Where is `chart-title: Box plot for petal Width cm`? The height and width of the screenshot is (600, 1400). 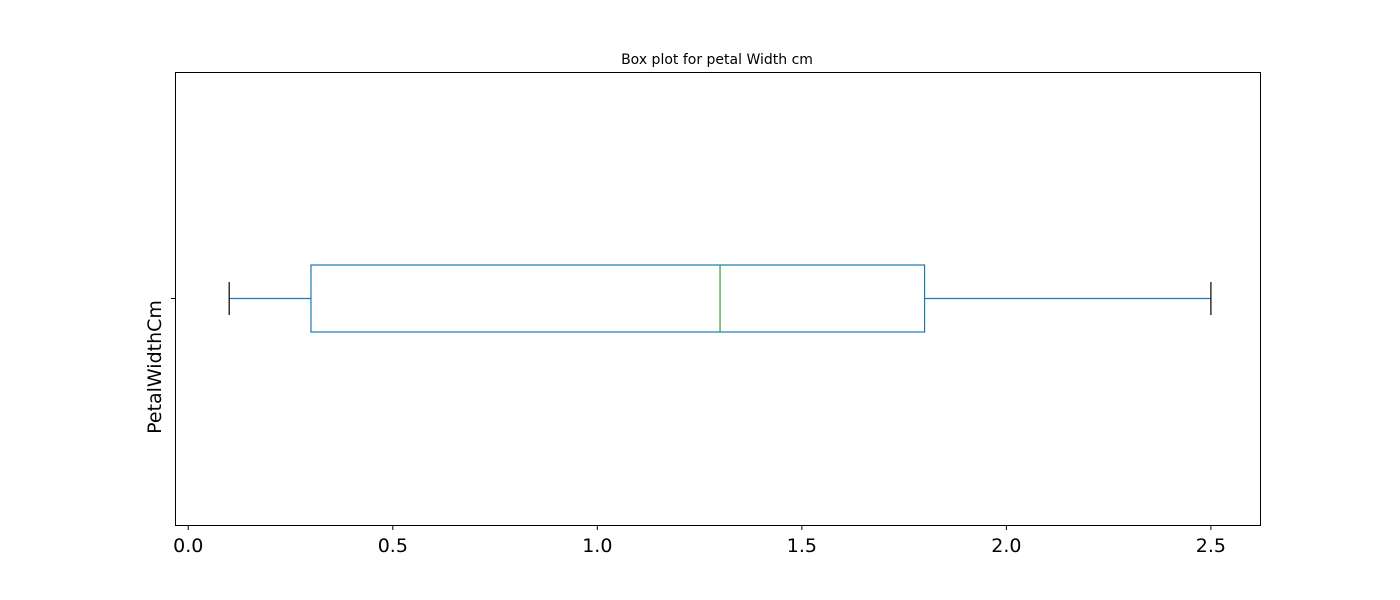 chart-title: Box plot for petal Width cm is located at coordinates (717, 60).